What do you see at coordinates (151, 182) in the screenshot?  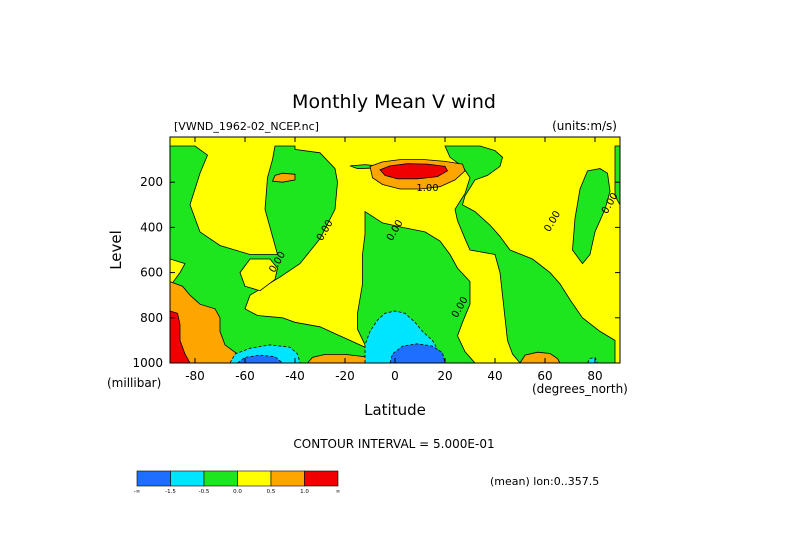 I see `y-tick-label: 200` at bounding box center [151, 182].